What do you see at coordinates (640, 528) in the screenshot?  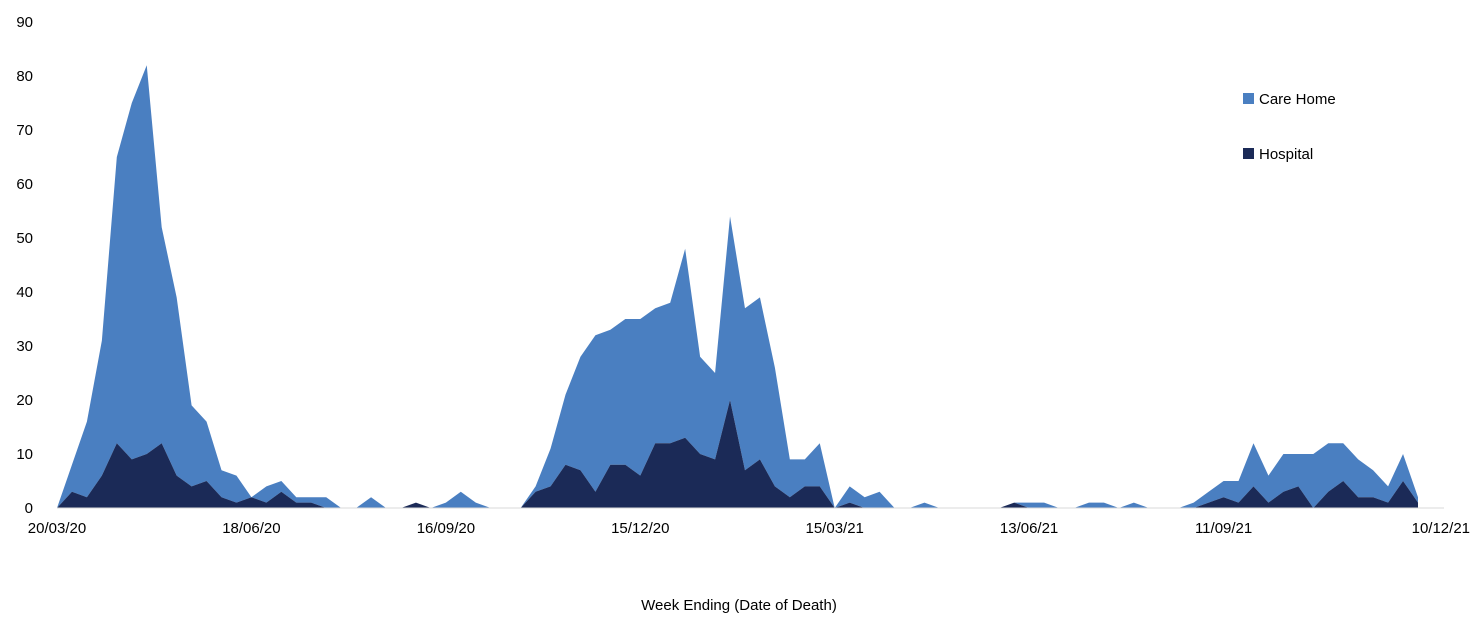 I see `x-tick-label: 15/12/20` at bounding box center [640, 528].